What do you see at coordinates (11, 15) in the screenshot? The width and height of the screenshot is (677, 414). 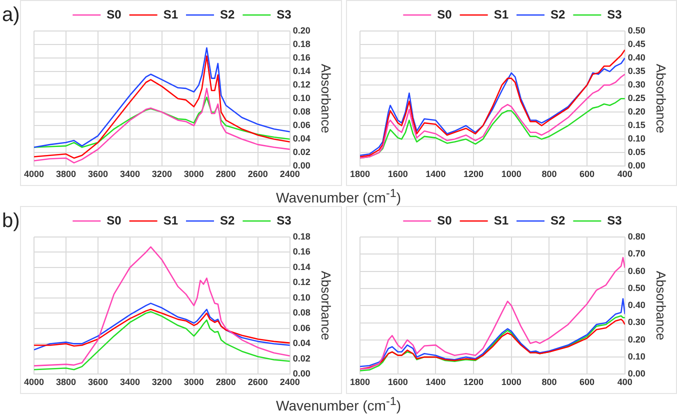 I see `text: a)` at bounding box center [11, 15].